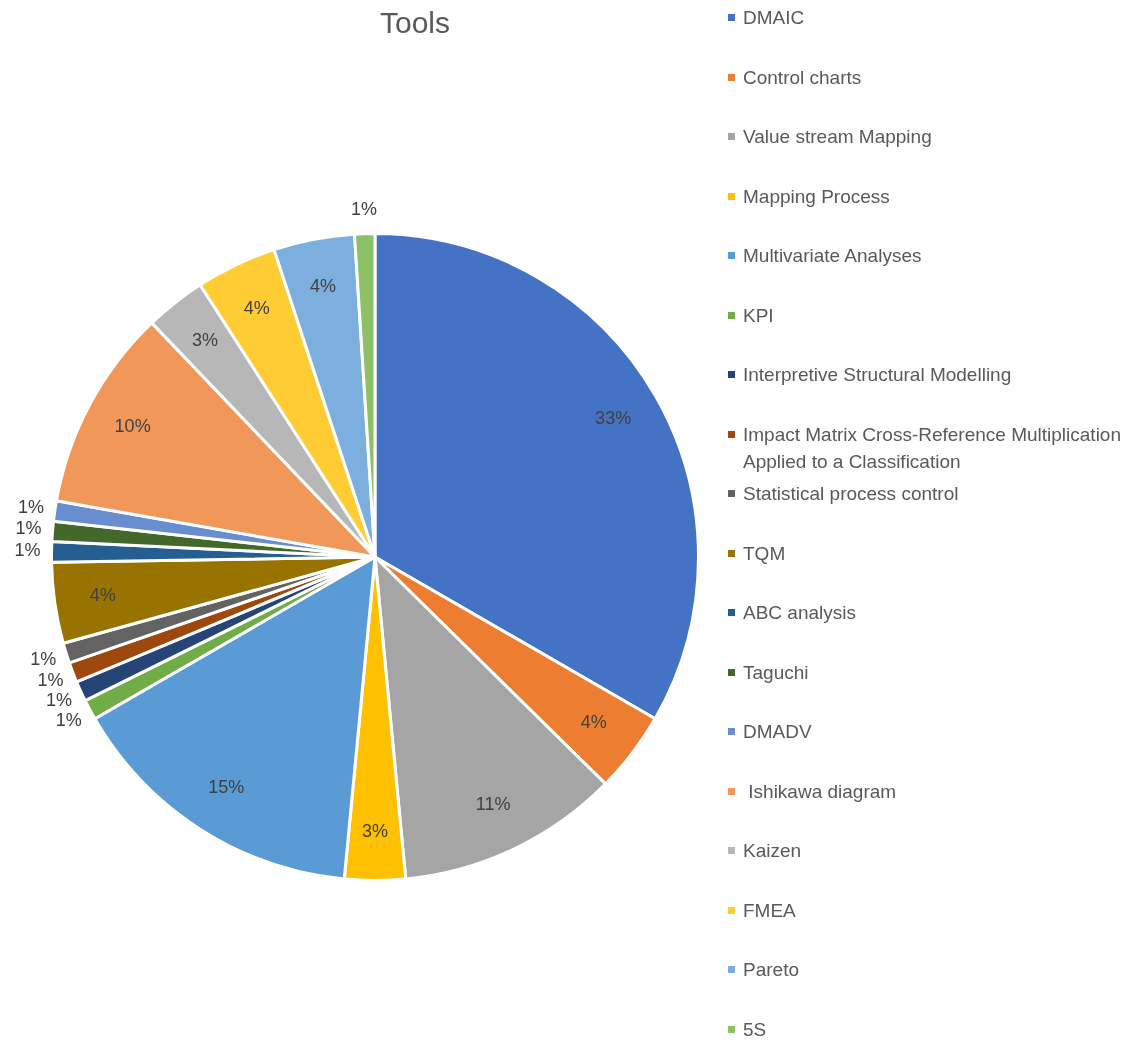  What do you see at coordinates (771, 969) in the screenshot?
I see `legend-label: Pareto` at bounding box center [771, 969].